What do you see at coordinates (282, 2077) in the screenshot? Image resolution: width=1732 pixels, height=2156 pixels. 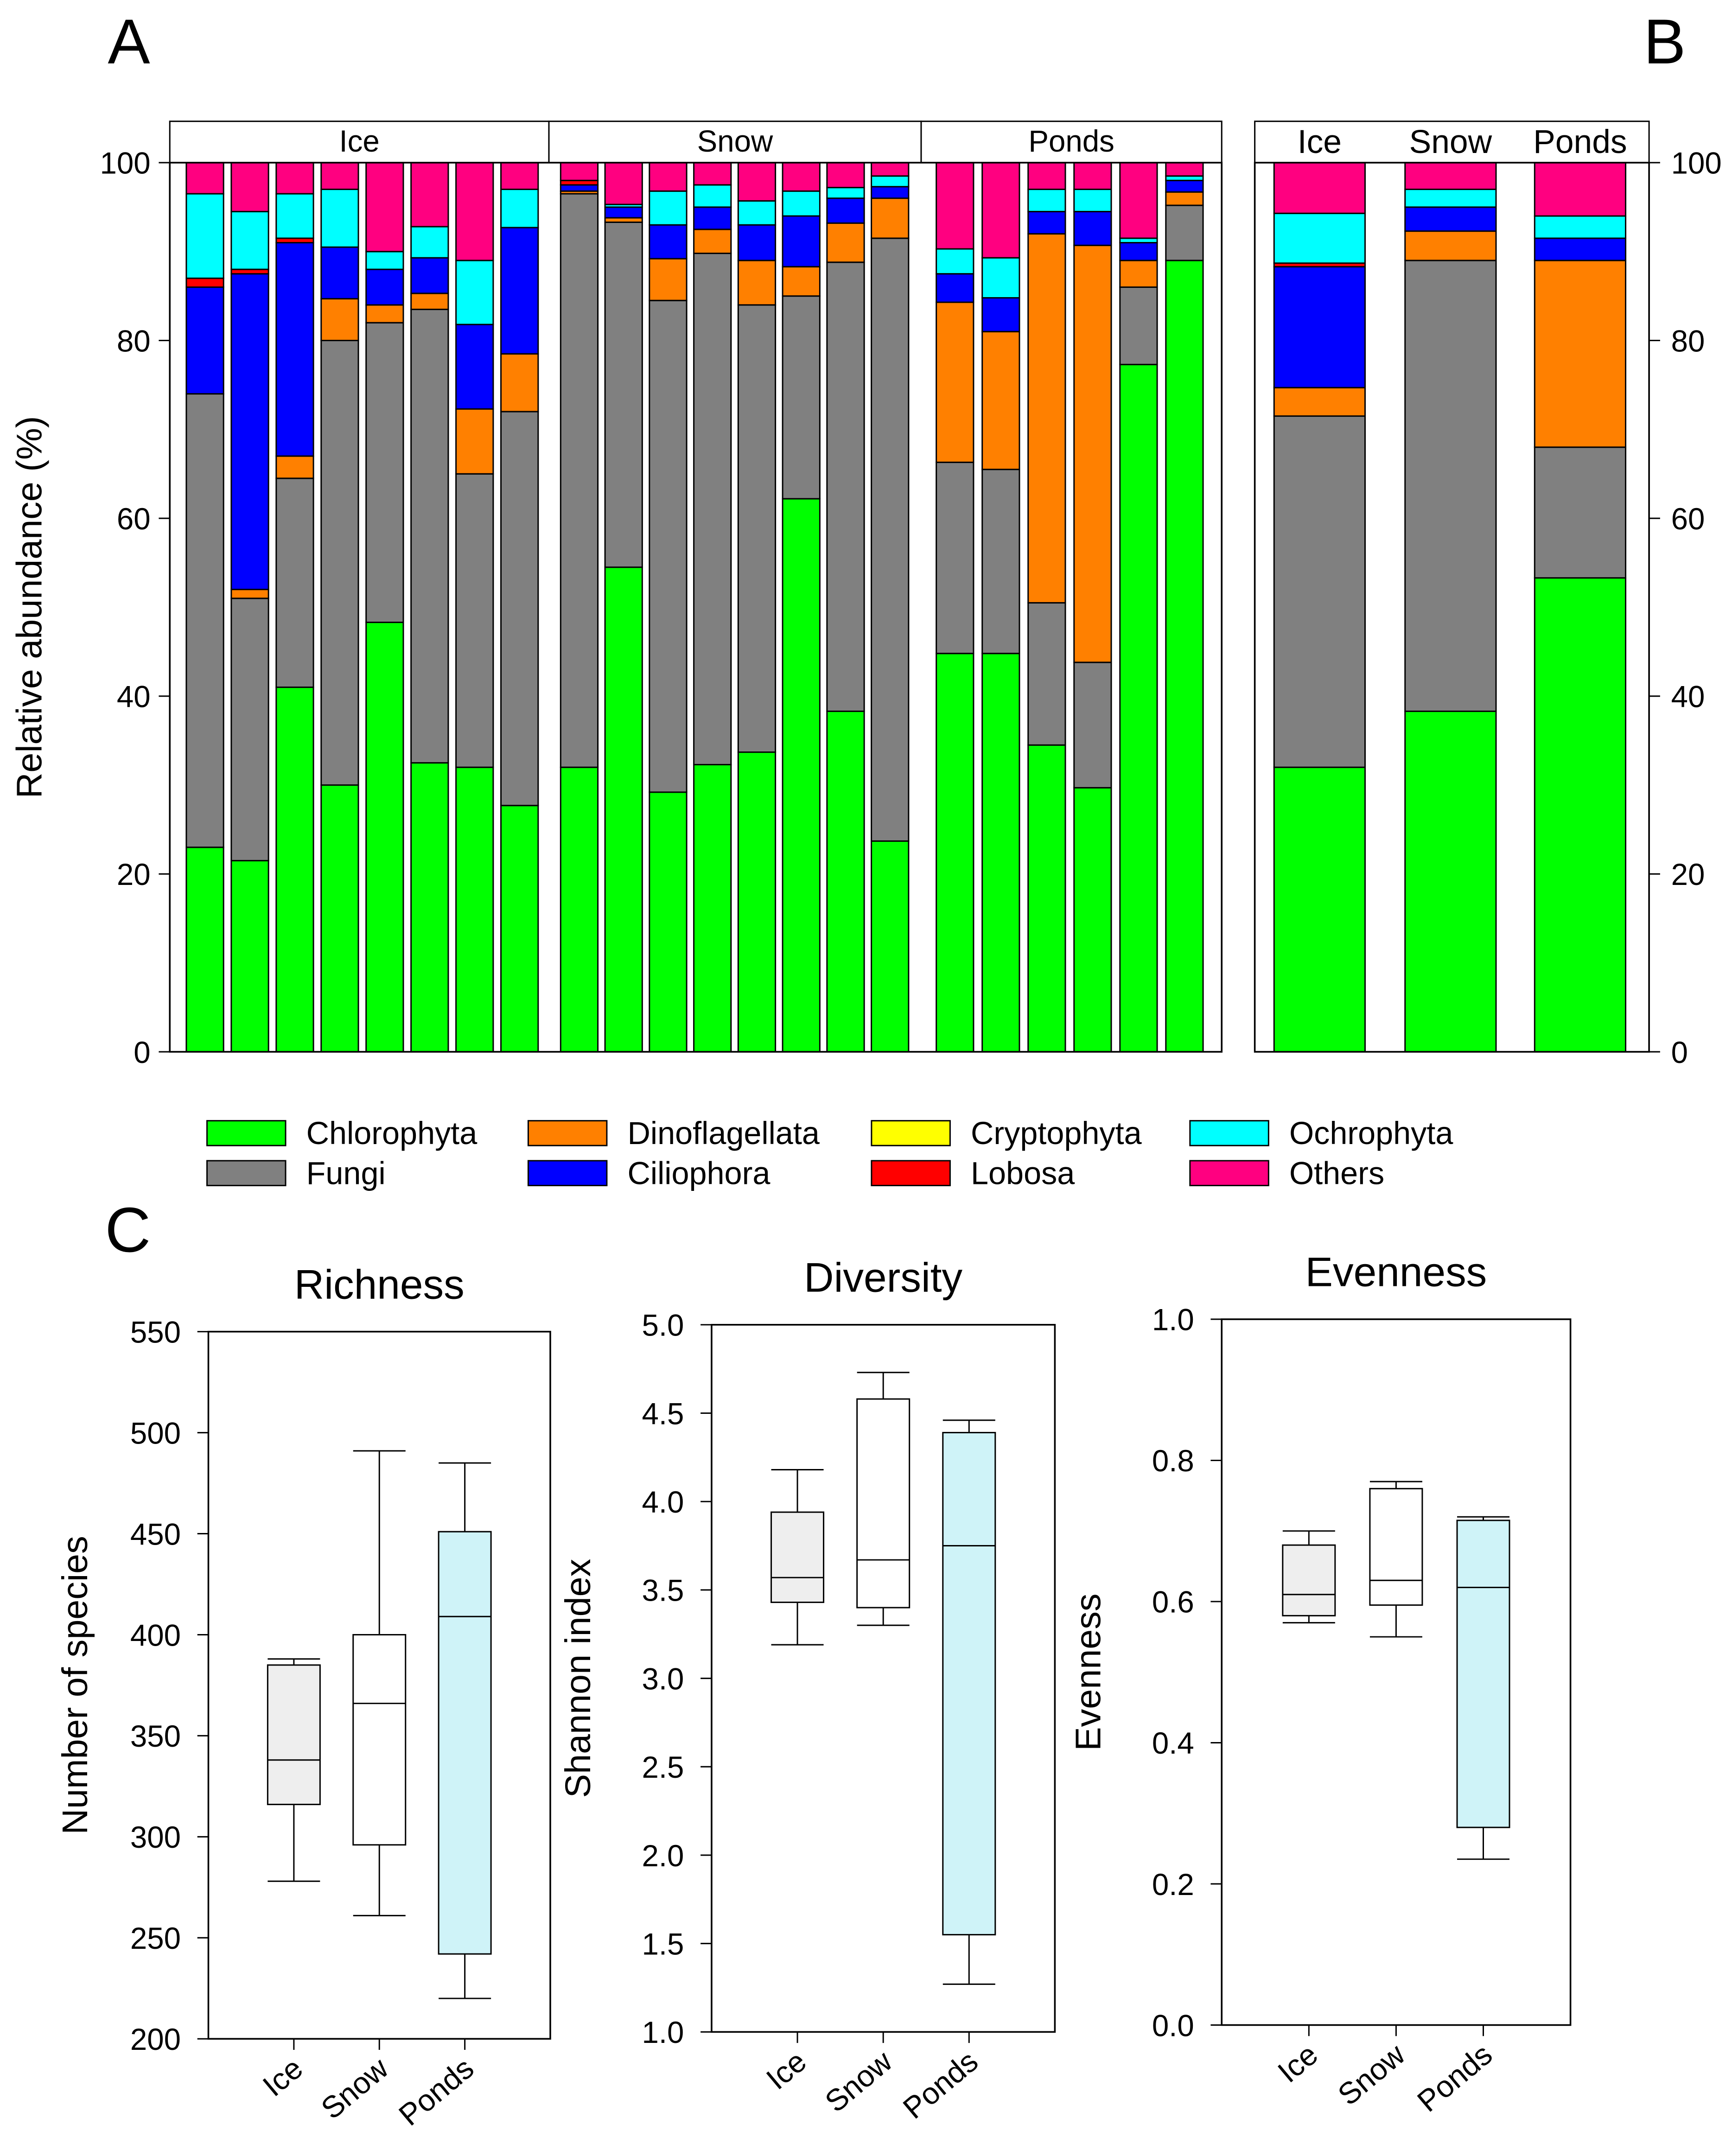 I see `x-tick-label: Ice` at bounding box center [282, 2077].